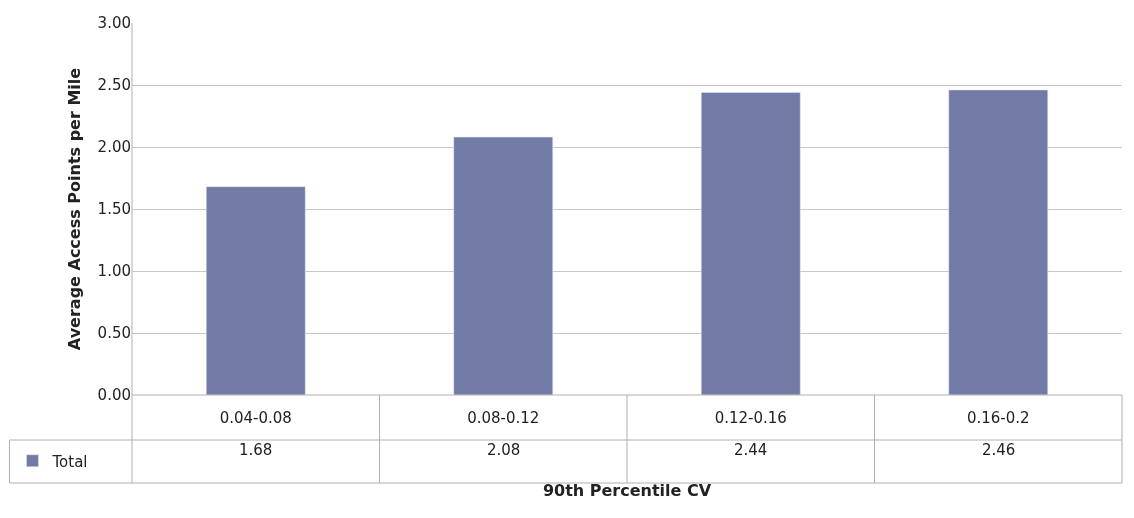 This screenshot has height=518, width=1134. What do you see at coordinates (504, 450) in the screenshot?
I see `data-label: 2.08` at bounding box center [504, 450].